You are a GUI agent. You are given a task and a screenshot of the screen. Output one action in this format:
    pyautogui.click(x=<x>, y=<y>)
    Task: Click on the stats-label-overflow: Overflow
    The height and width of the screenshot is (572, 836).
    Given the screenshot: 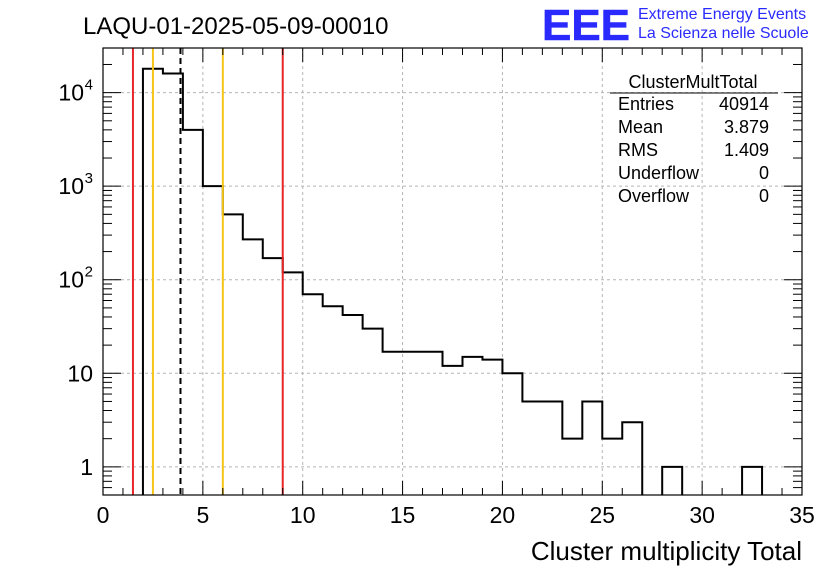 What is the action you would take?
    pyautogui.click(x=654, y=196)
    